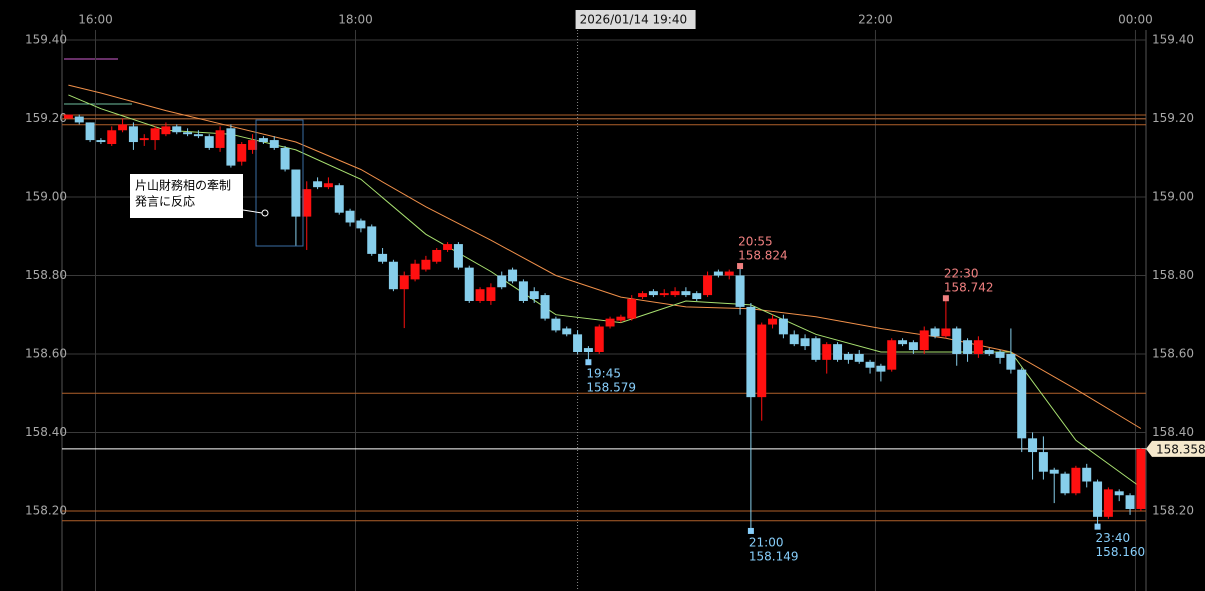  I want to click on y-tick-label: 159.20, so click(46, 118).